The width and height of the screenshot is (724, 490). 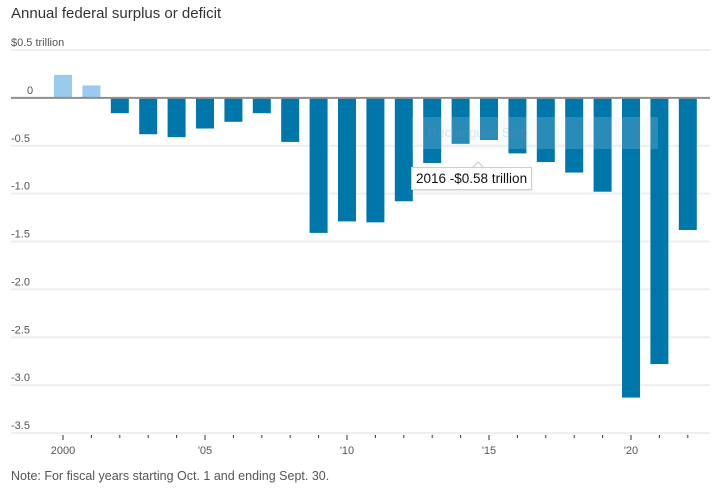 What do you see at coordinates (205, 113) in the screenshot?
I see `bar-2005` at bounding box center [205, 113].